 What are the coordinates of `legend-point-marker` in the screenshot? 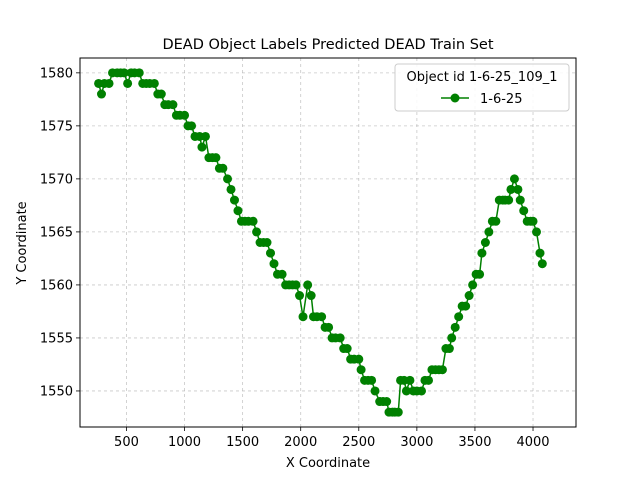 It's located at (455, 98).